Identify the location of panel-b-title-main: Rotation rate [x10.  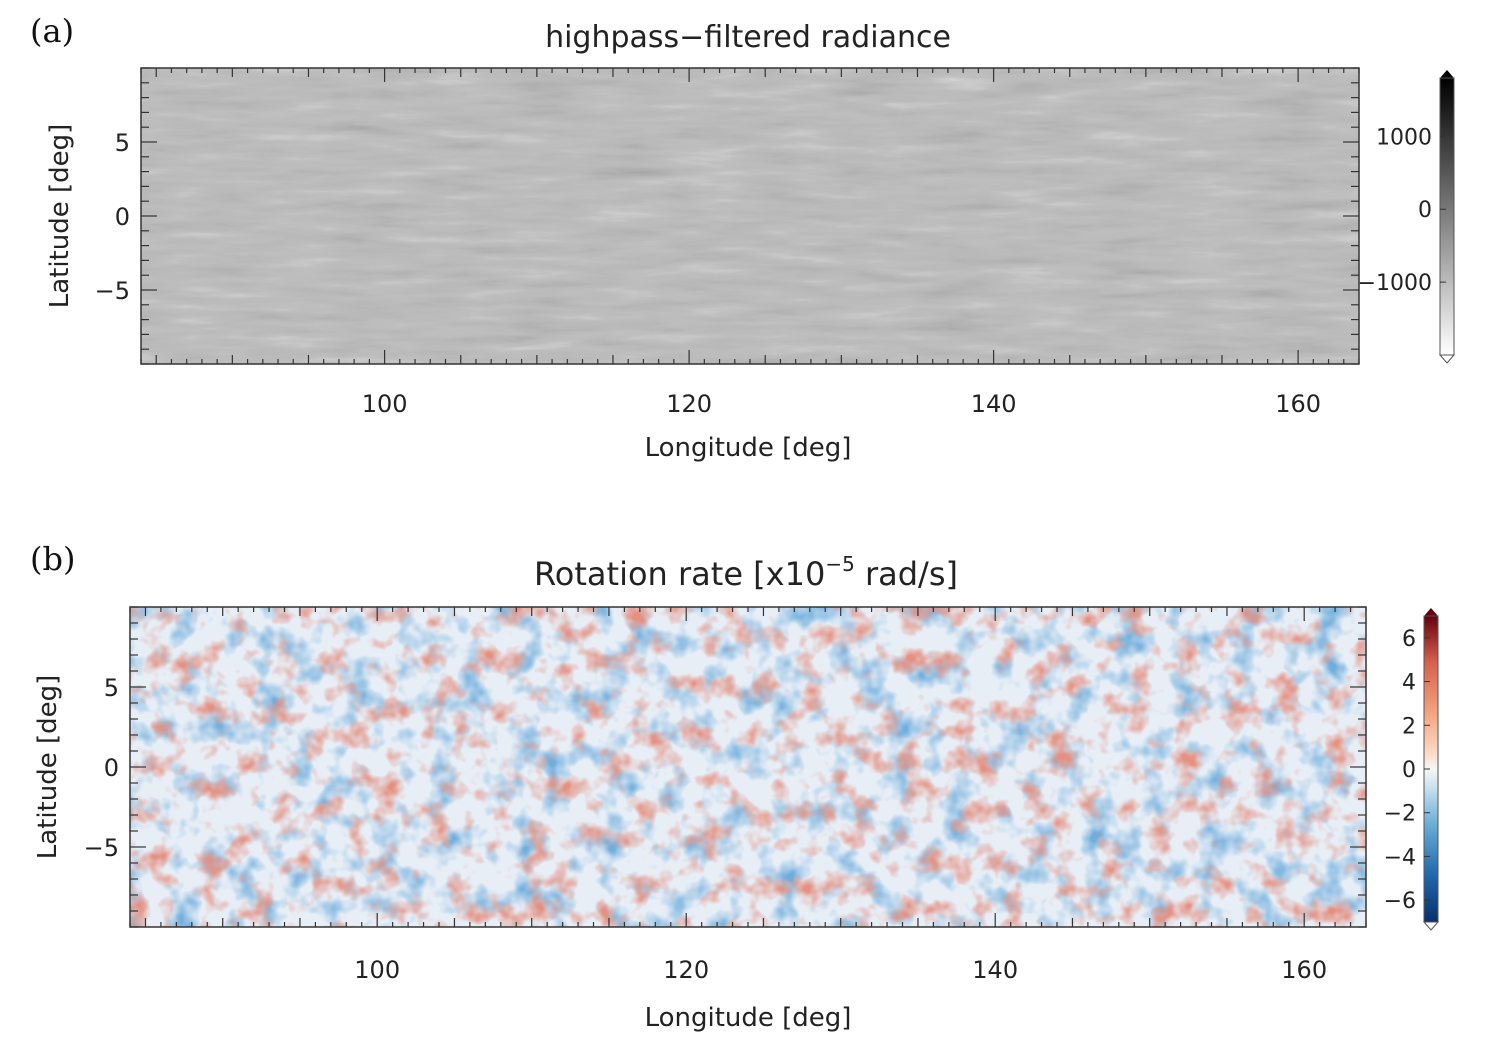
(679, 574).